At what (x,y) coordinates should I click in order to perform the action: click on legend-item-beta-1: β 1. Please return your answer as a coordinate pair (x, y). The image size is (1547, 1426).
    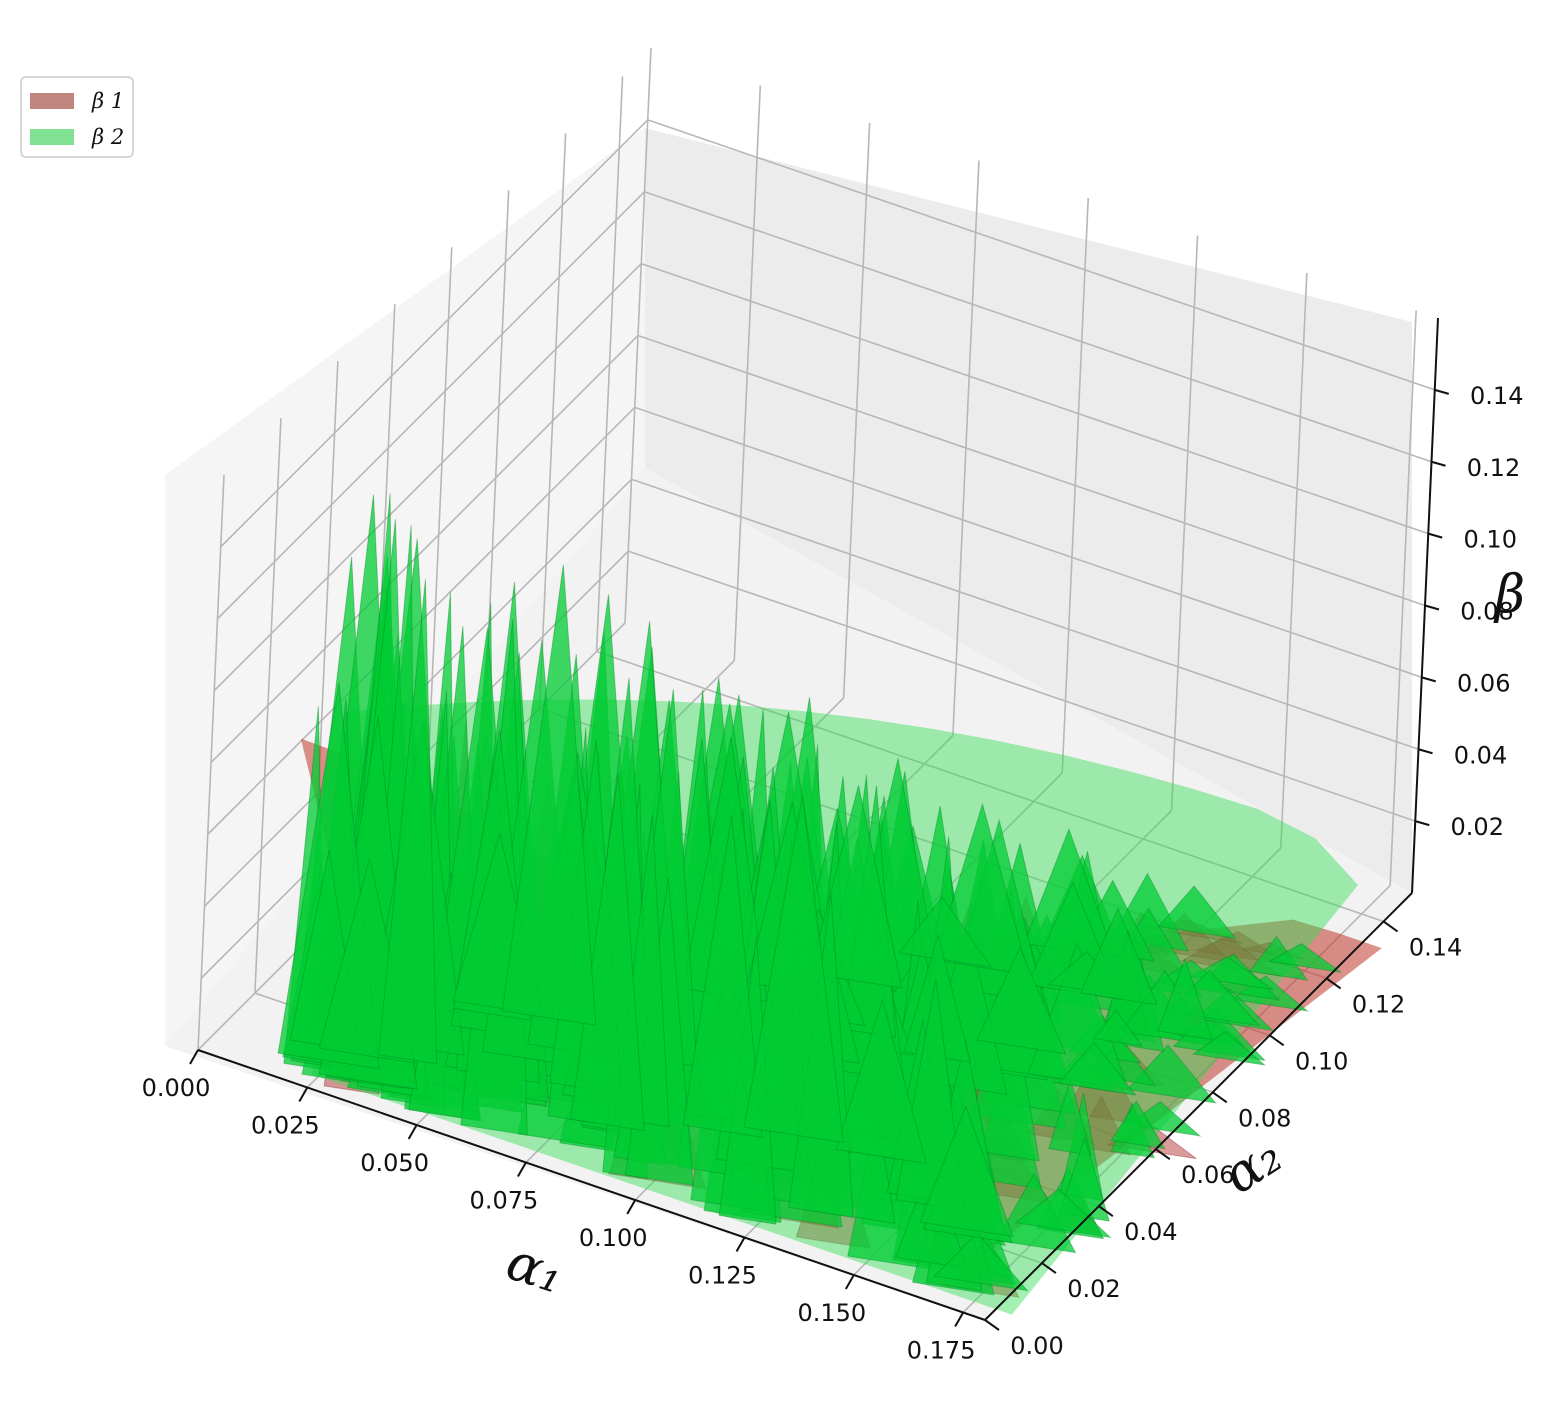
    Looking at the image, I should click on (77, 101).